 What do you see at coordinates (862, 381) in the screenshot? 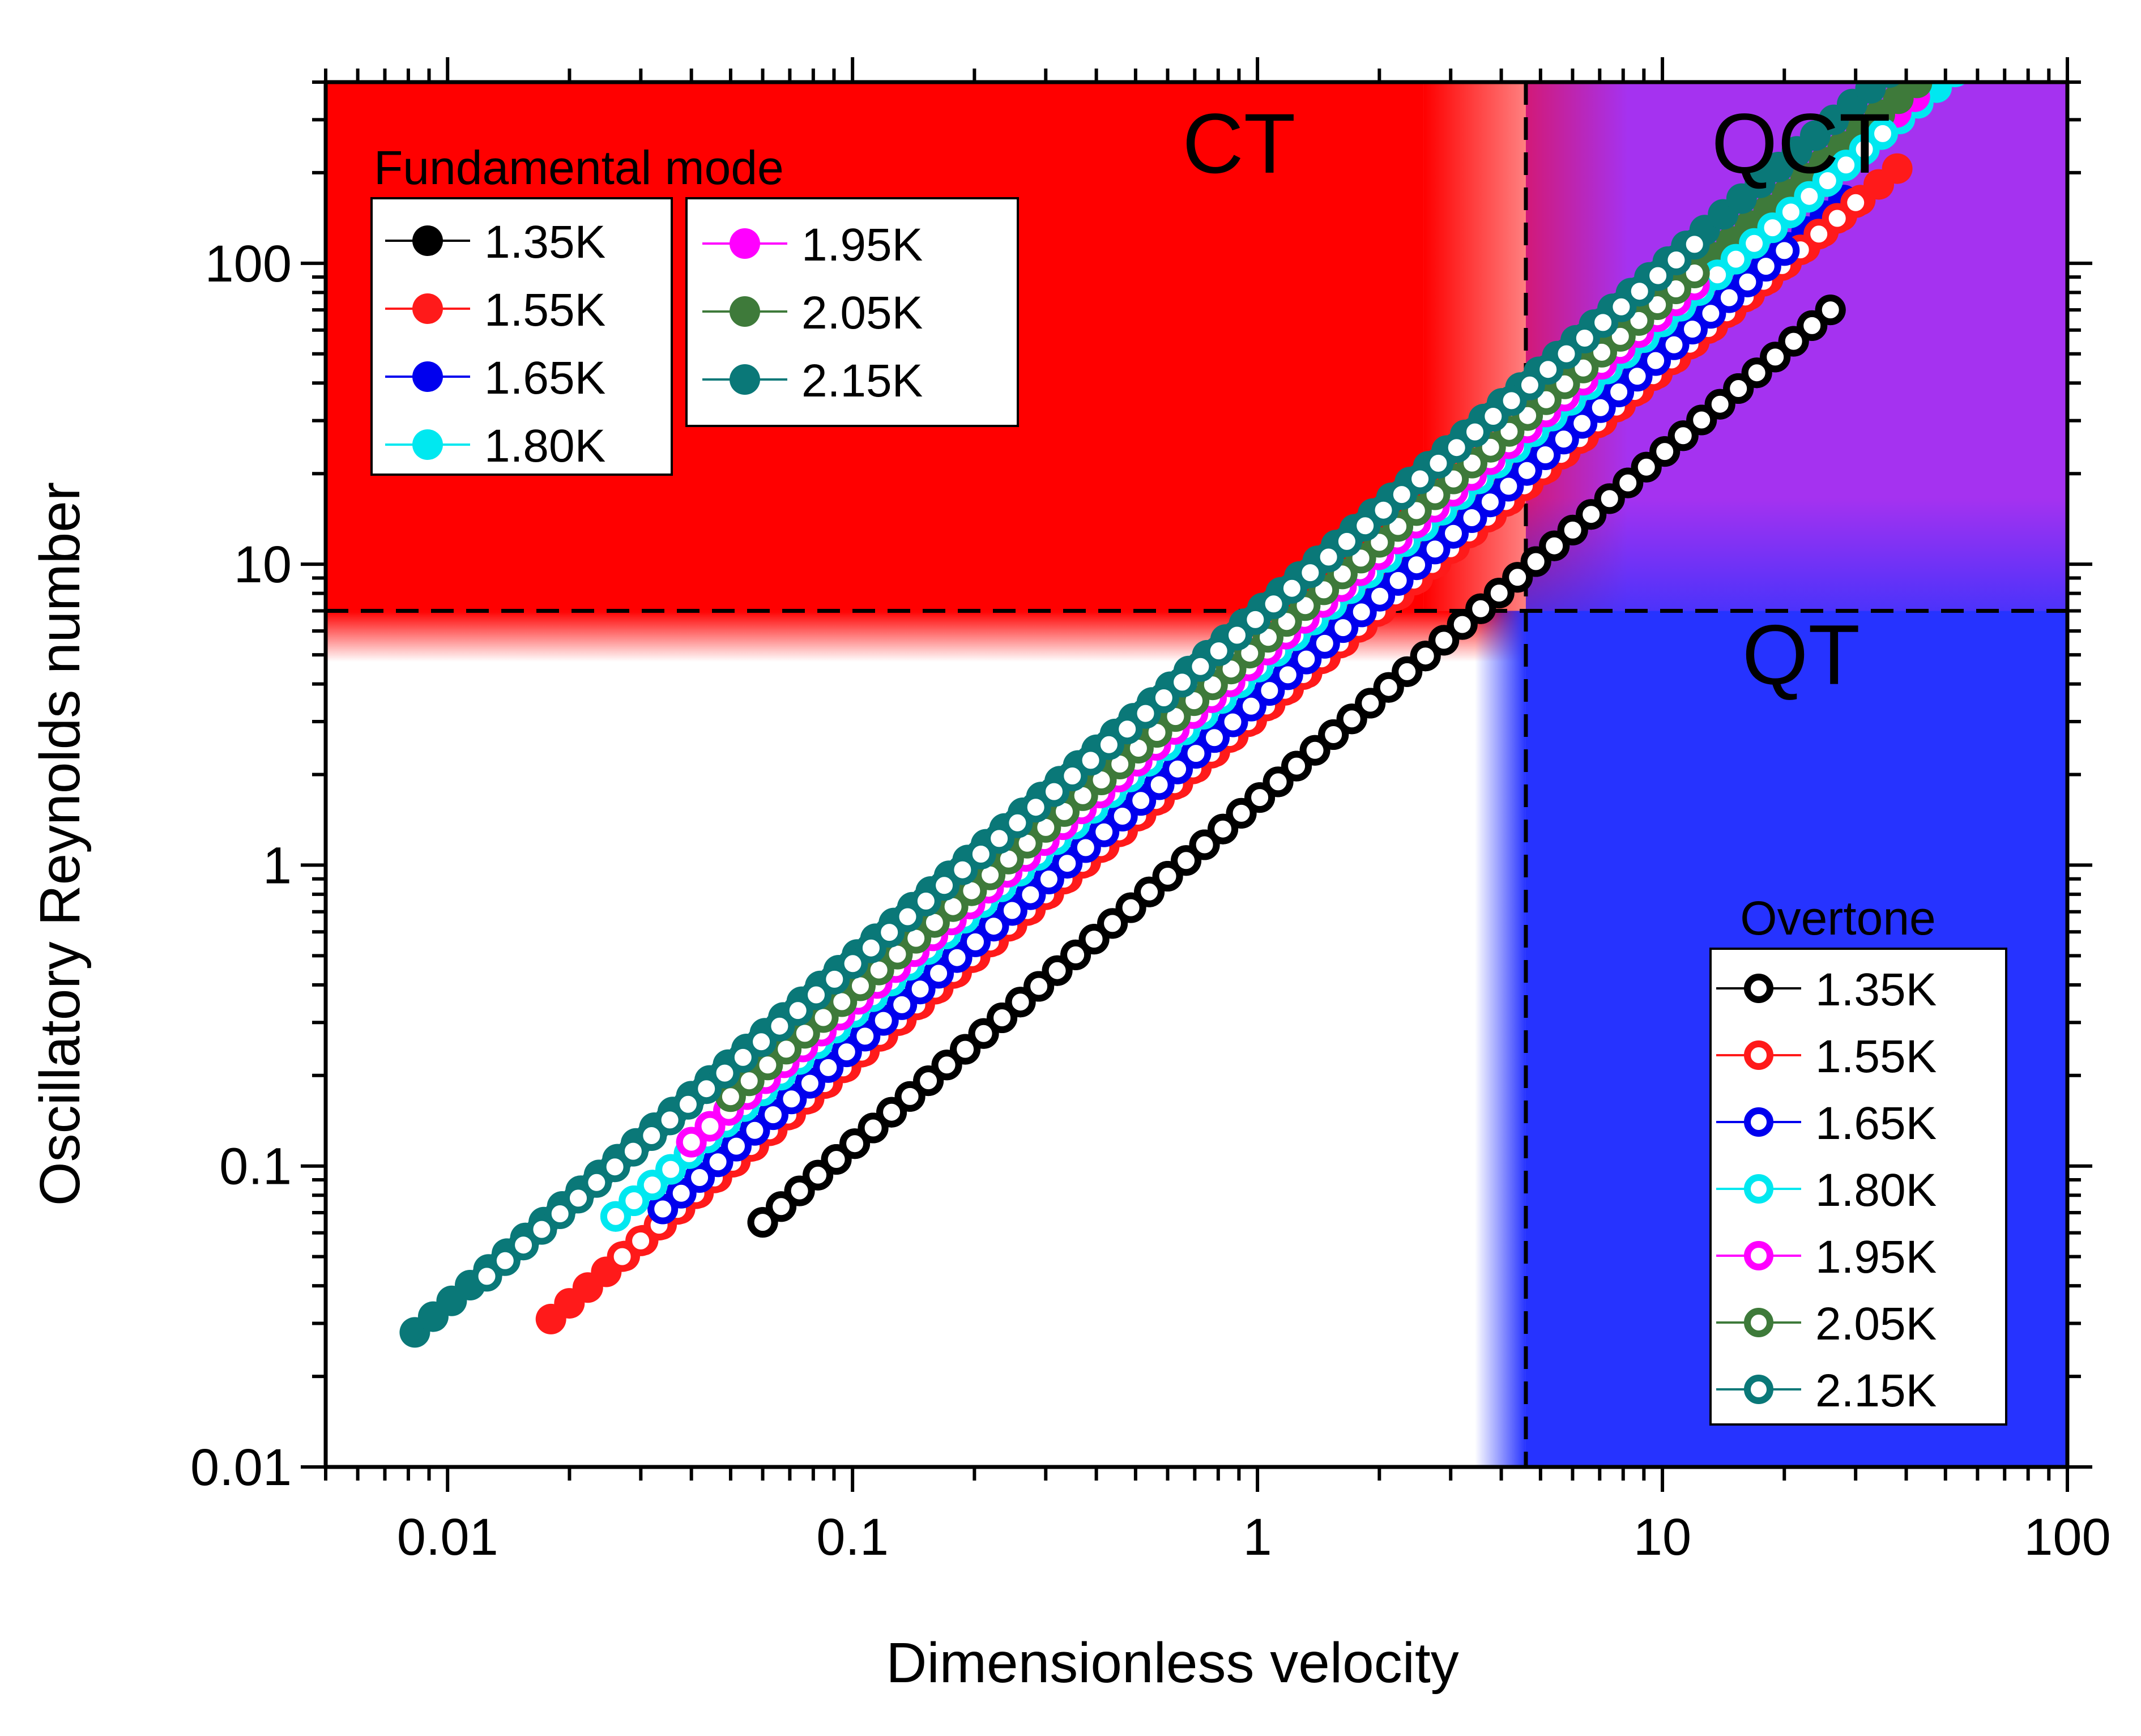
I see `legend-label: 2.15K` at bounding box center [862, 381].